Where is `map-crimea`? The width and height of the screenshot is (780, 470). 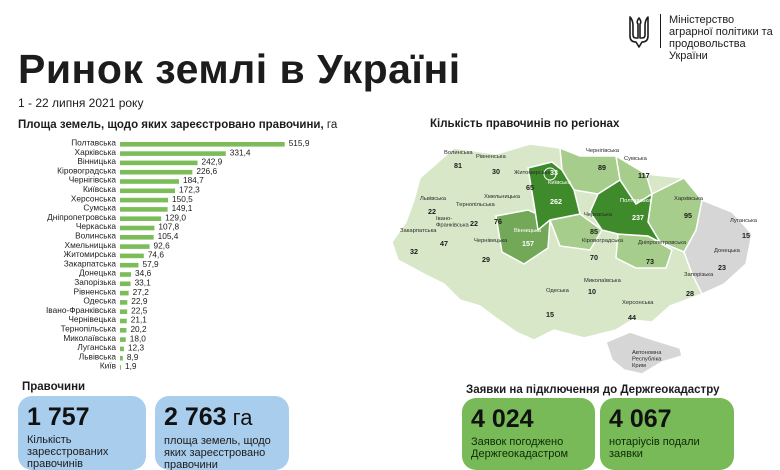 map-crimea is located at coordinates (644, 353).